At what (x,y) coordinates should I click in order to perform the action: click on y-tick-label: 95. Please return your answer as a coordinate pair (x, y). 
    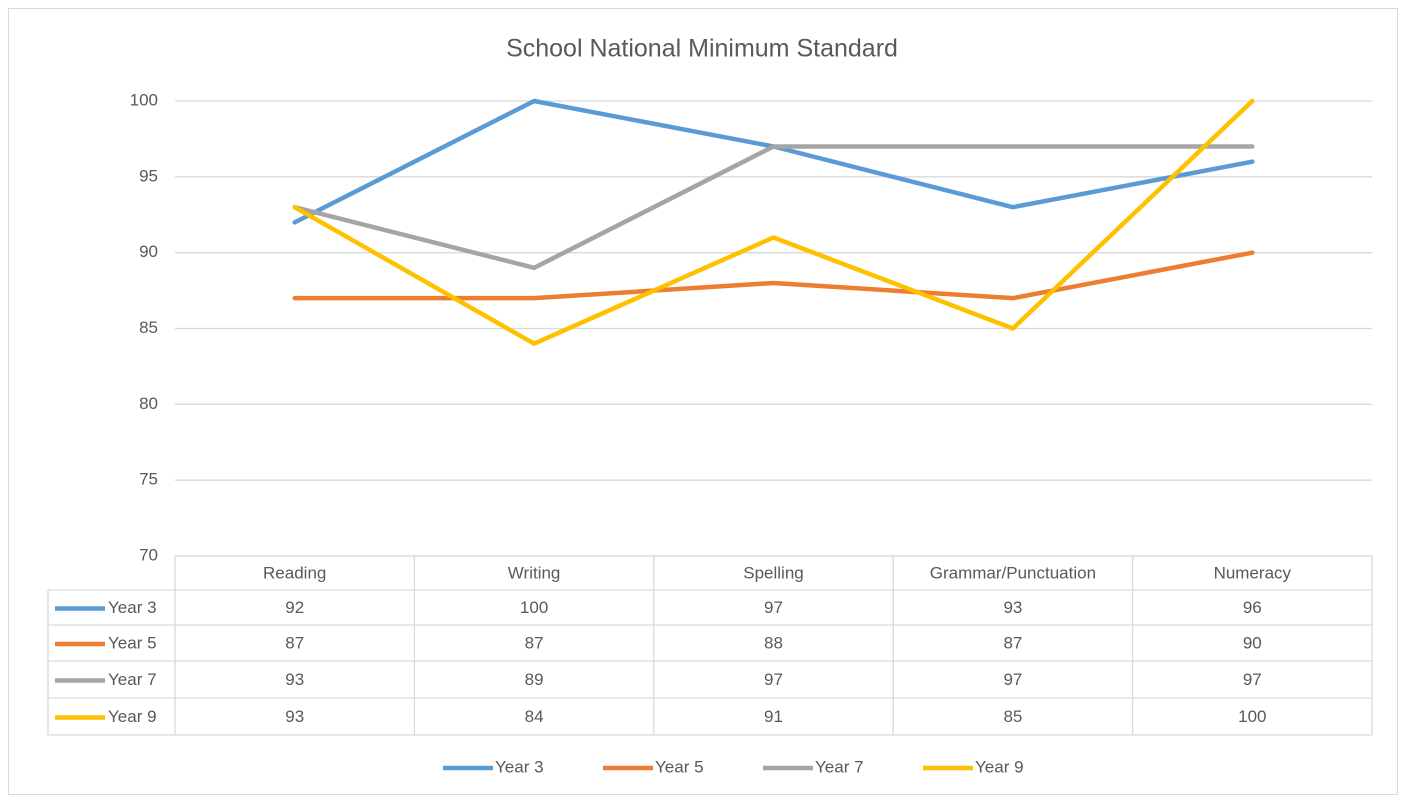
    Looking at the image, I should click on (148, 175).